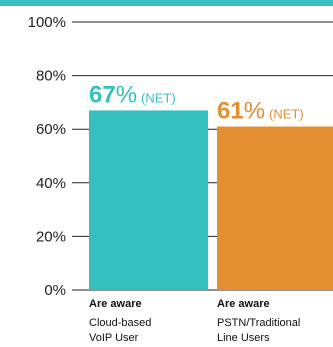 Image resolution: width=333 pixels, height=347 pixels. What do you see at coordinates (243, 338) in the screenshot?
I see `category-label-line: Line Users` at bounding box center [243, 338].